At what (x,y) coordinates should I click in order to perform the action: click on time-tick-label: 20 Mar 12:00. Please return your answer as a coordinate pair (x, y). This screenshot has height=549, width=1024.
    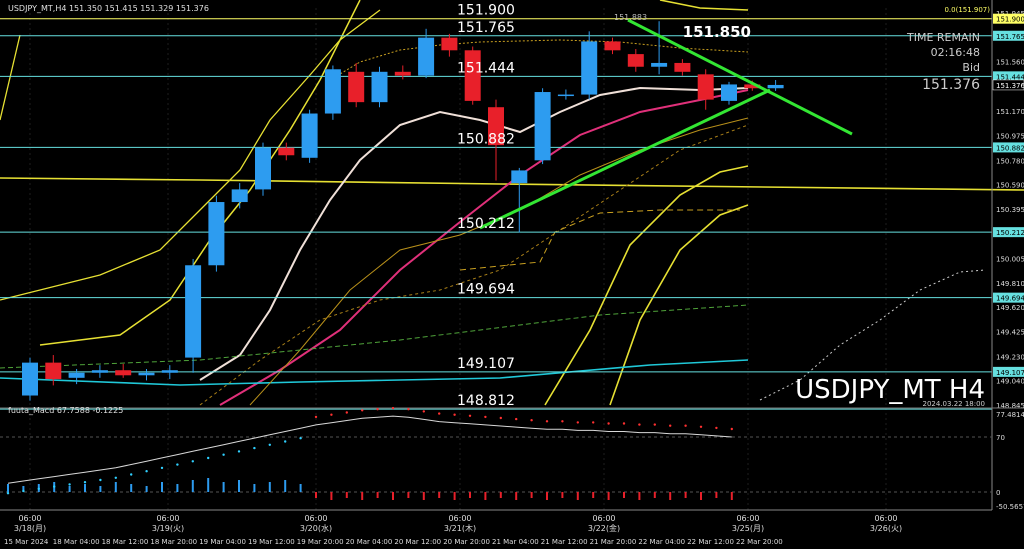
    Looking at the image, I should click on (417, 542).